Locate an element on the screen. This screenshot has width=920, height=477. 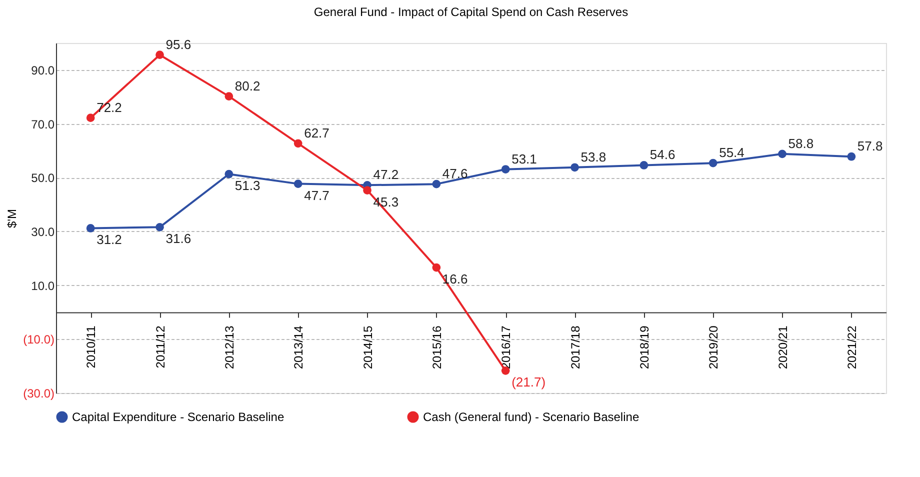
y-tick-label: 90.0 is located at coordinates (43, 70).